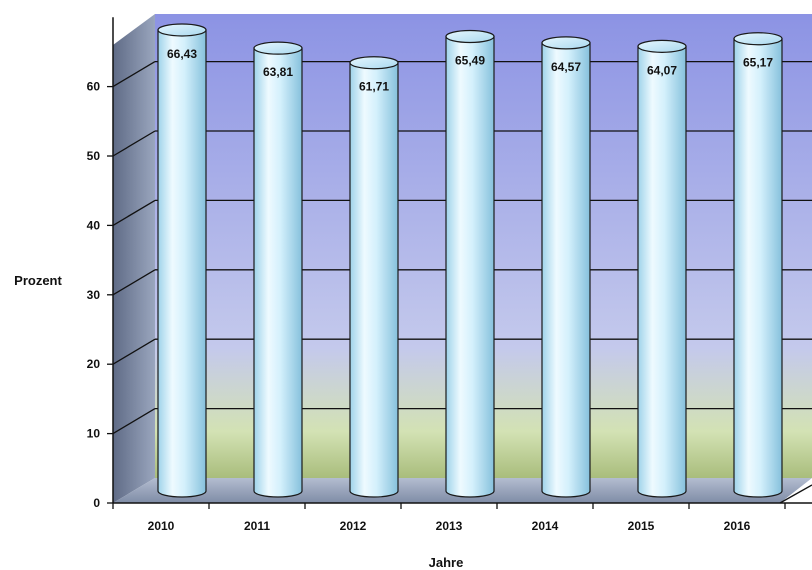  What do you see at coordinates (758, 63) in the screenshot?
I see `data-label-2016: 65,17` at bounding box center [758, 63].